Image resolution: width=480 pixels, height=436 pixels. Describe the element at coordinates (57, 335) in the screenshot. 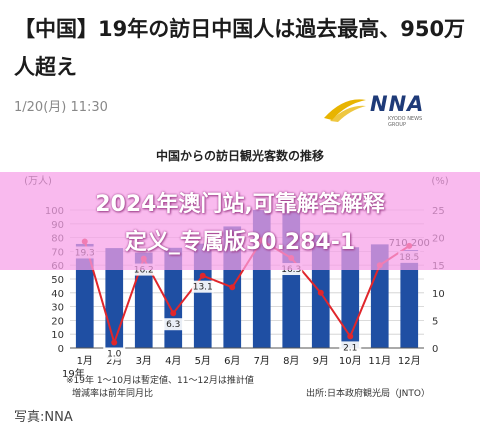

I see `y-tick-label: 10` at that location.